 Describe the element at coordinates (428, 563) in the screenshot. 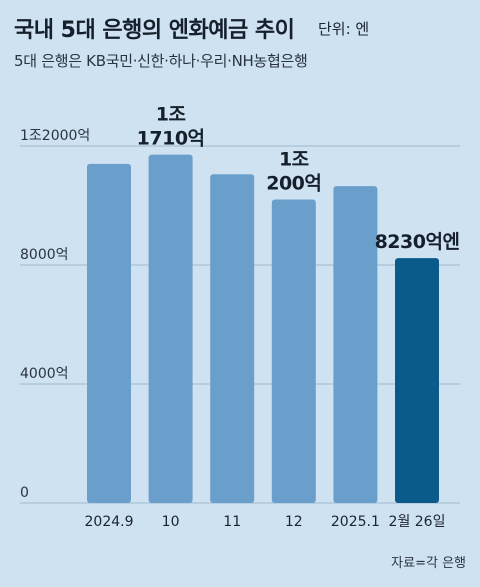

I see `source-note: 자료=각 은행` at that location.